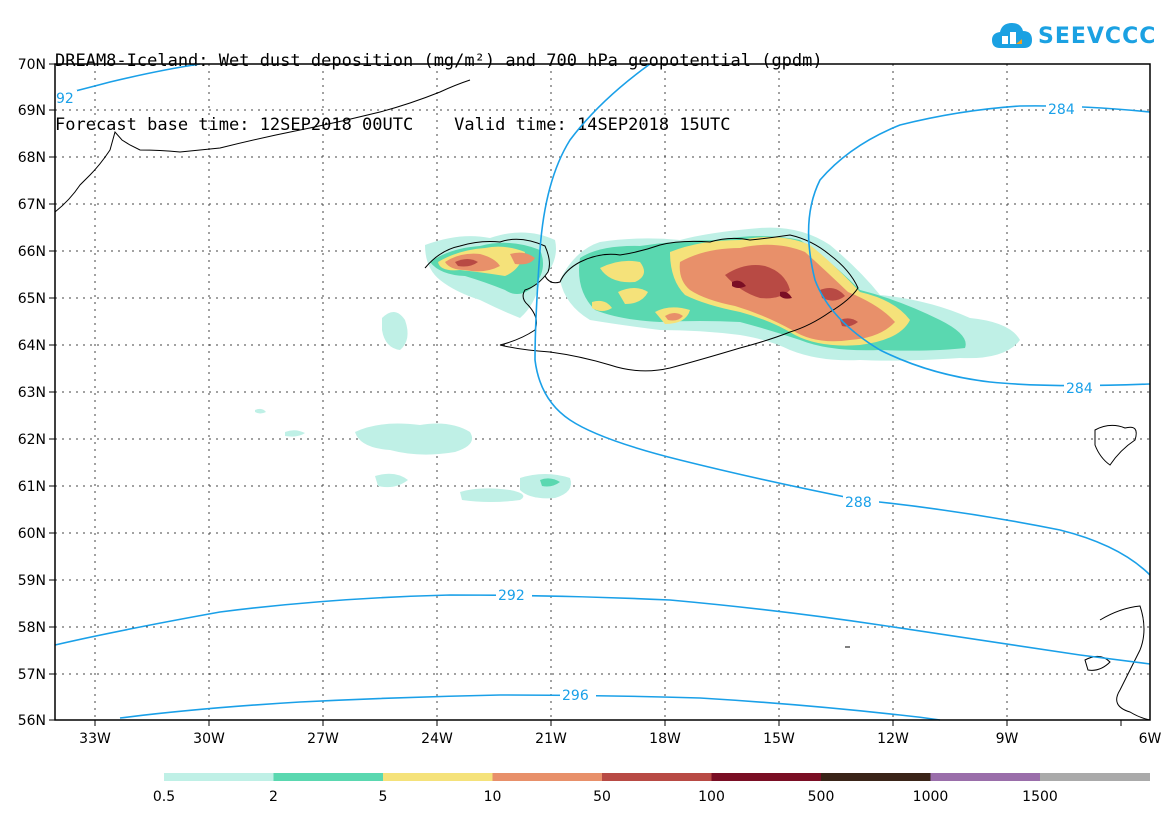 The width and height of the screenshot is (1175, 815). Describe the element at coordinates (32, 534) in the screenshot. I see `lat-label: 60N` at that location.